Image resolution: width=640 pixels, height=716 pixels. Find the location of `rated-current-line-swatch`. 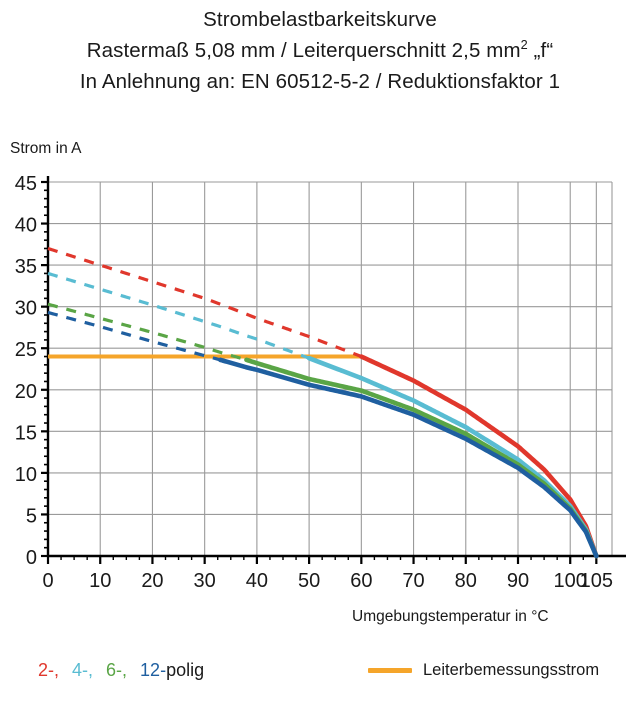

rated-current-line-swatch is located at coordinates (390, 670).